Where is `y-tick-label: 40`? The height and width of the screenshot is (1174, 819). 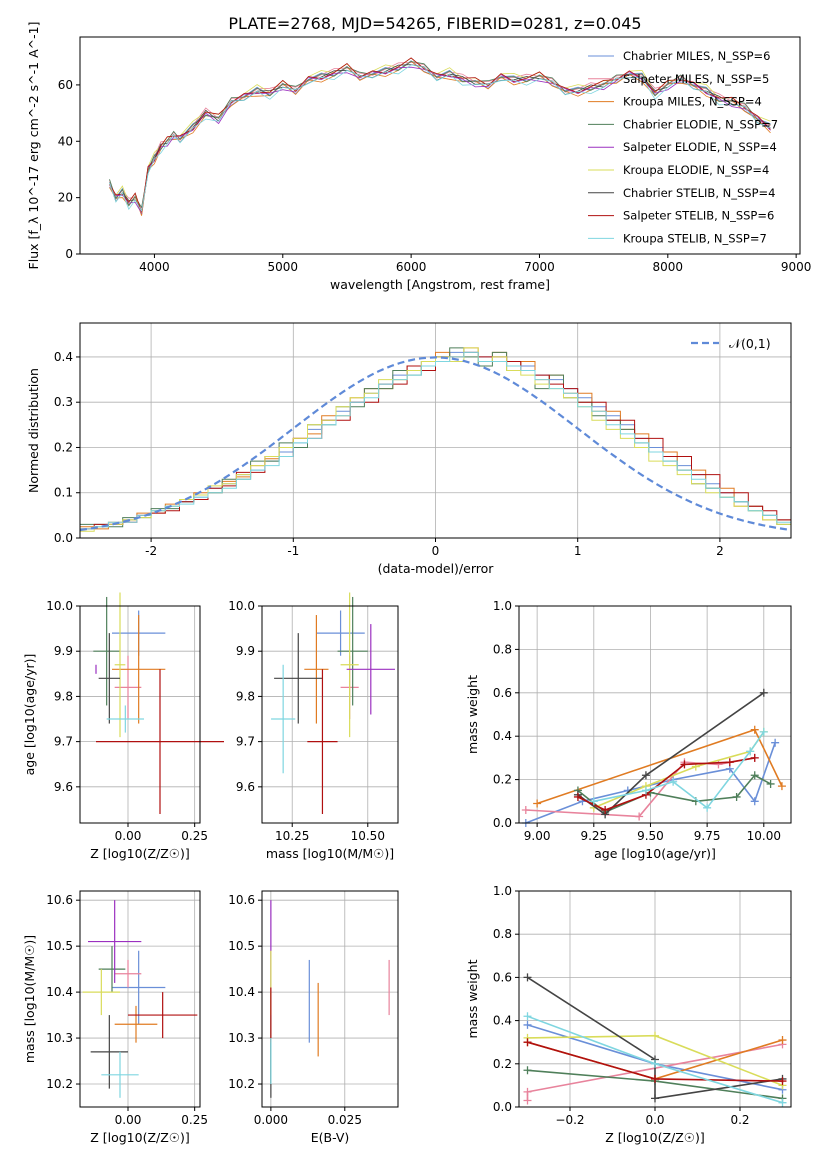
y-tick-label: 40 is located at coordinates (65, 141).